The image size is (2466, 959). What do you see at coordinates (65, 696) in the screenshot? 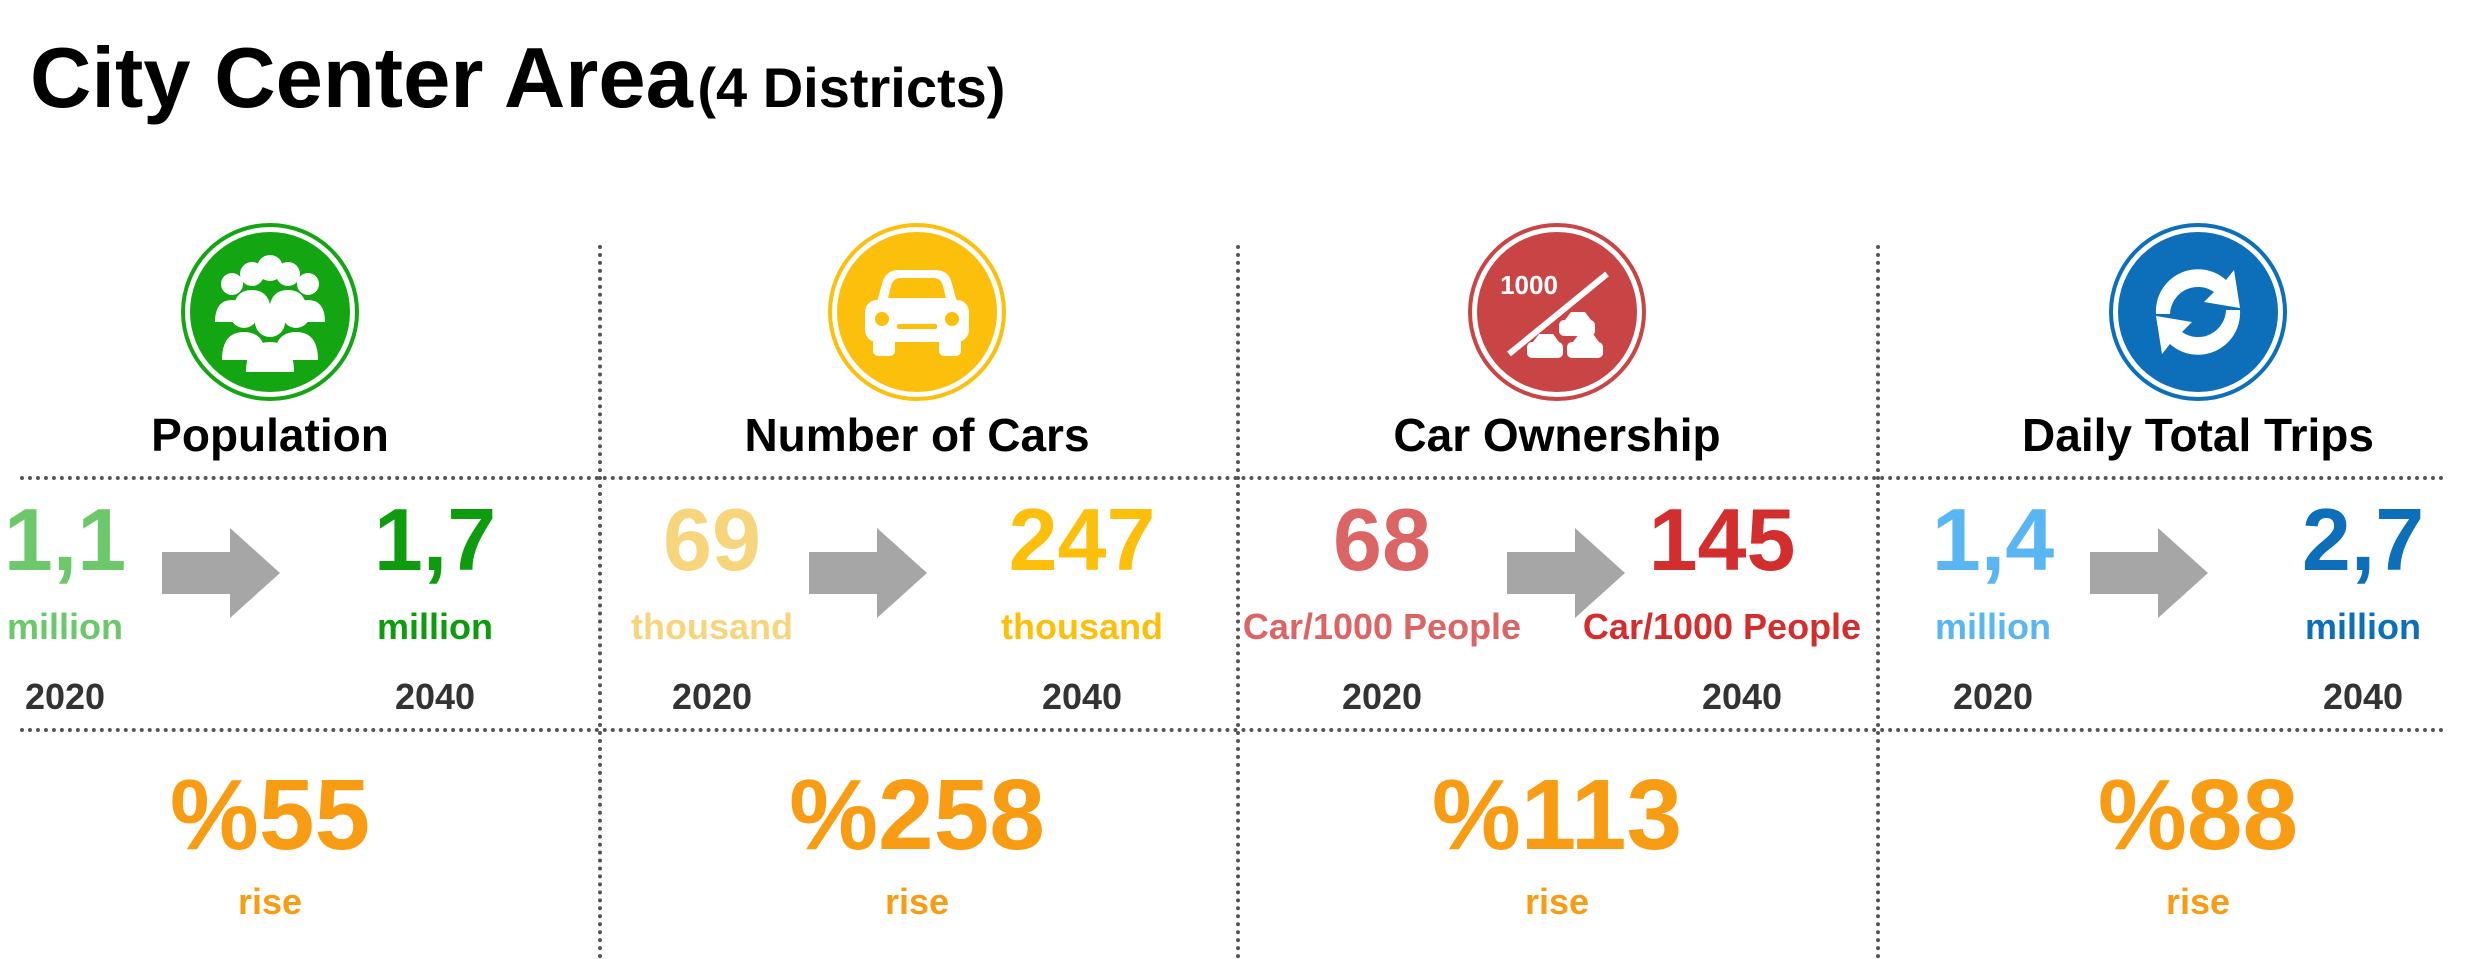
I see `population-2020-year: 2020` at bounding box center [65, 696].